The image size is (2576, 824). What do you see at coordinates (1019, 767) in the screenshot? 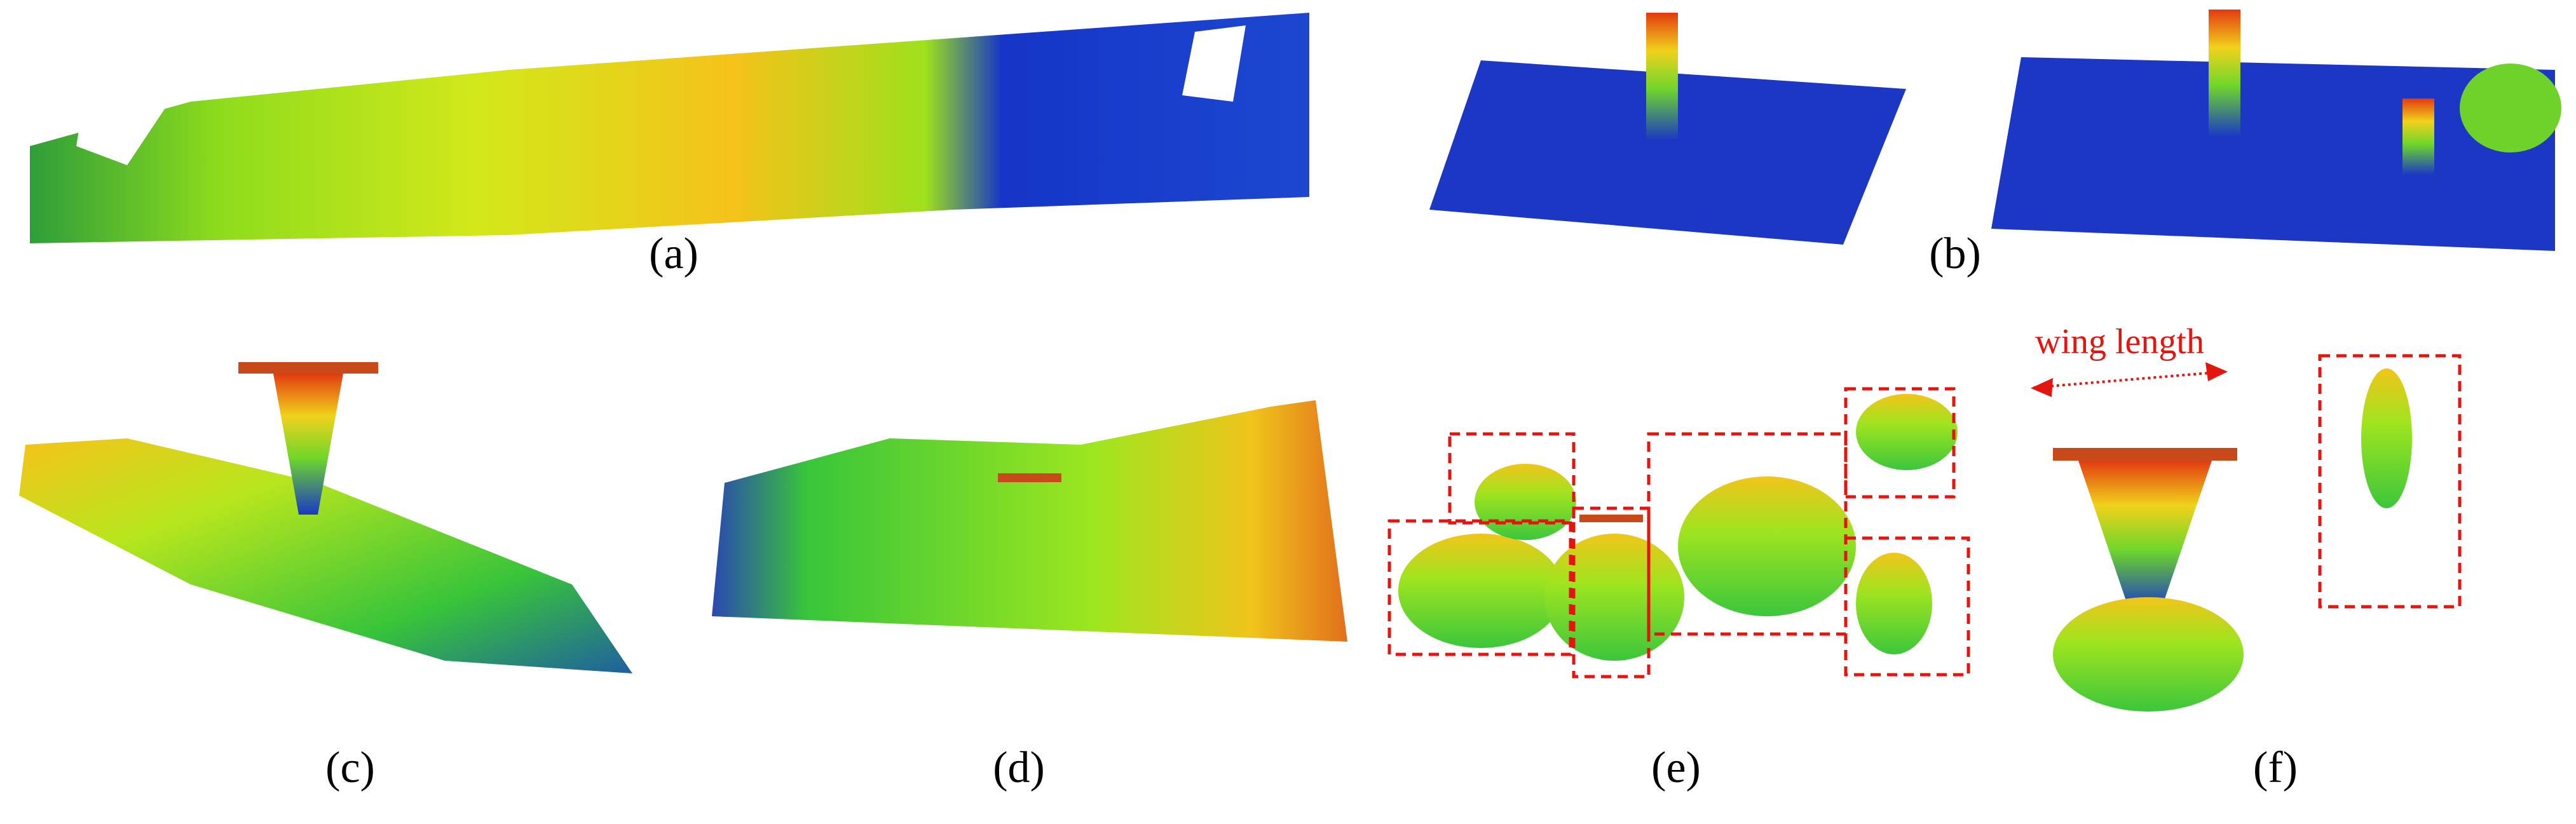
I see `panel-label: (d)` at bounding box center [1019, 767].